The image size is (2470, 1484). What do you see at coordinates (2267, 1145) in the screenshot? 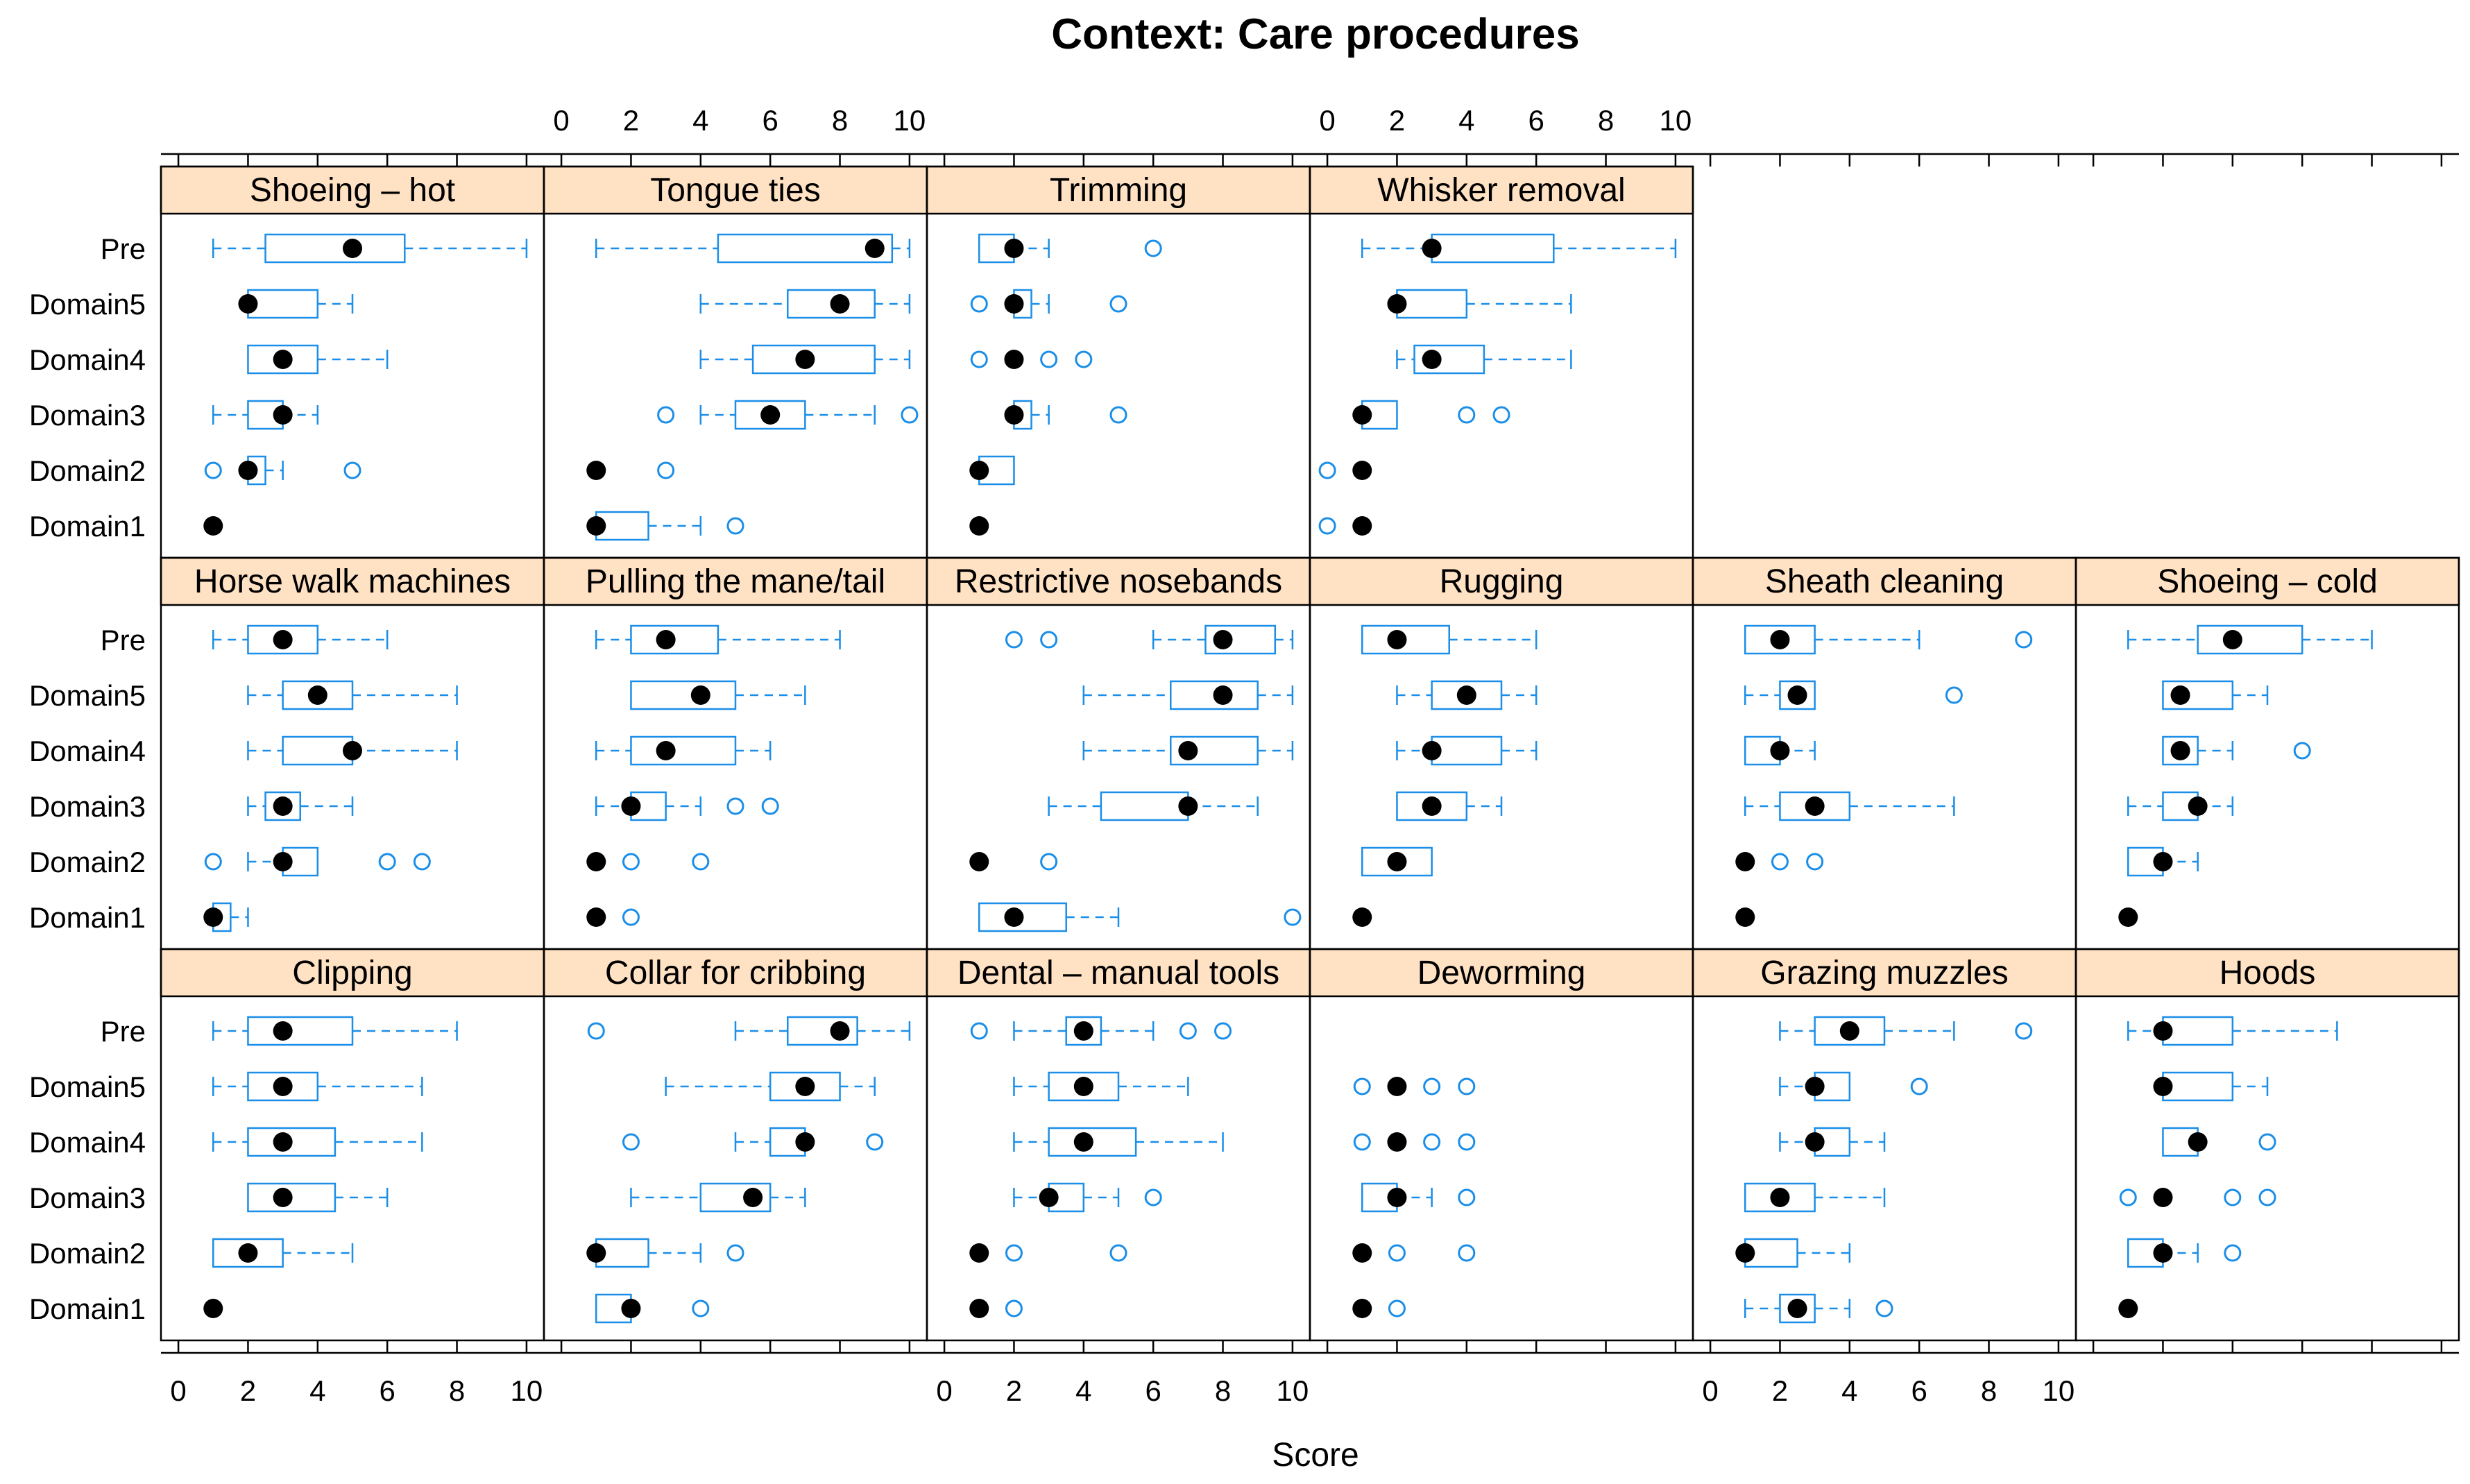
I see `panel: Hoods` at bounding box center [2267, 1145].